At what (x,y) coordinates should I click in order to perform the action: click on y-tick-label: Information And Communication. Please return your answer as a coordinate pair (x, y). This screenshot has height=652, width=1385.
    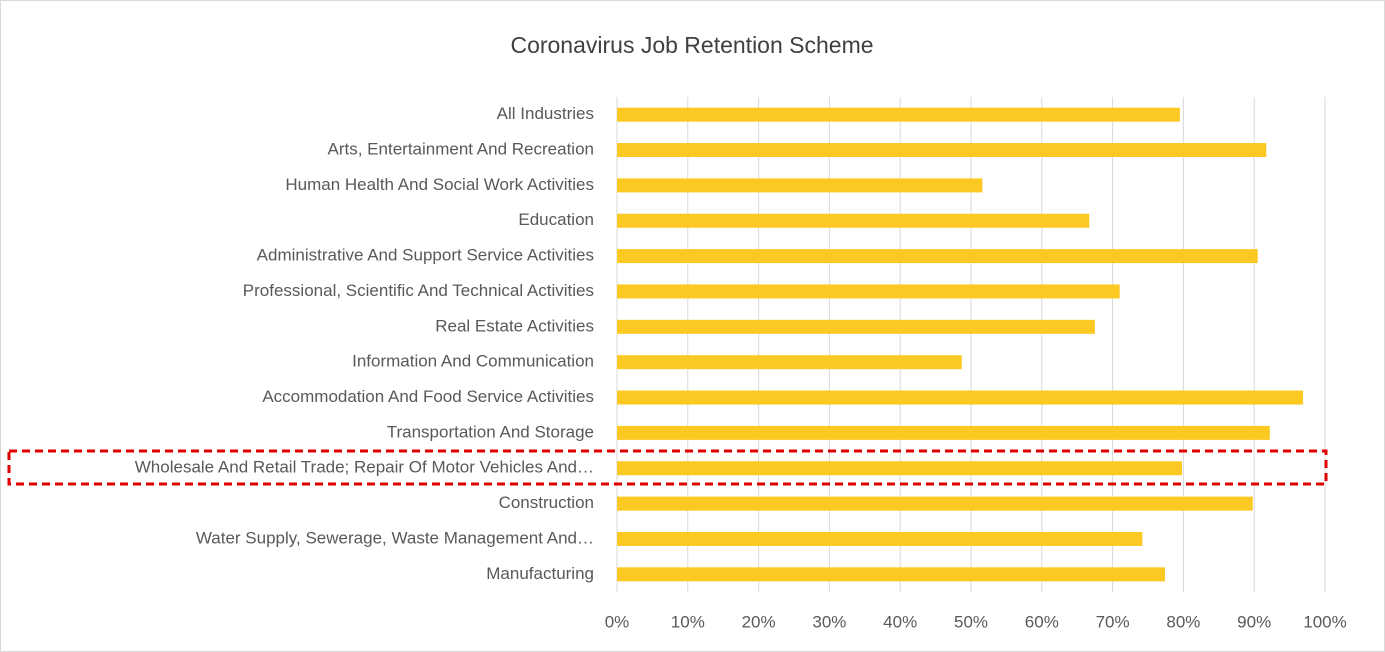
    Looking at the image, I should click on (473, 361).